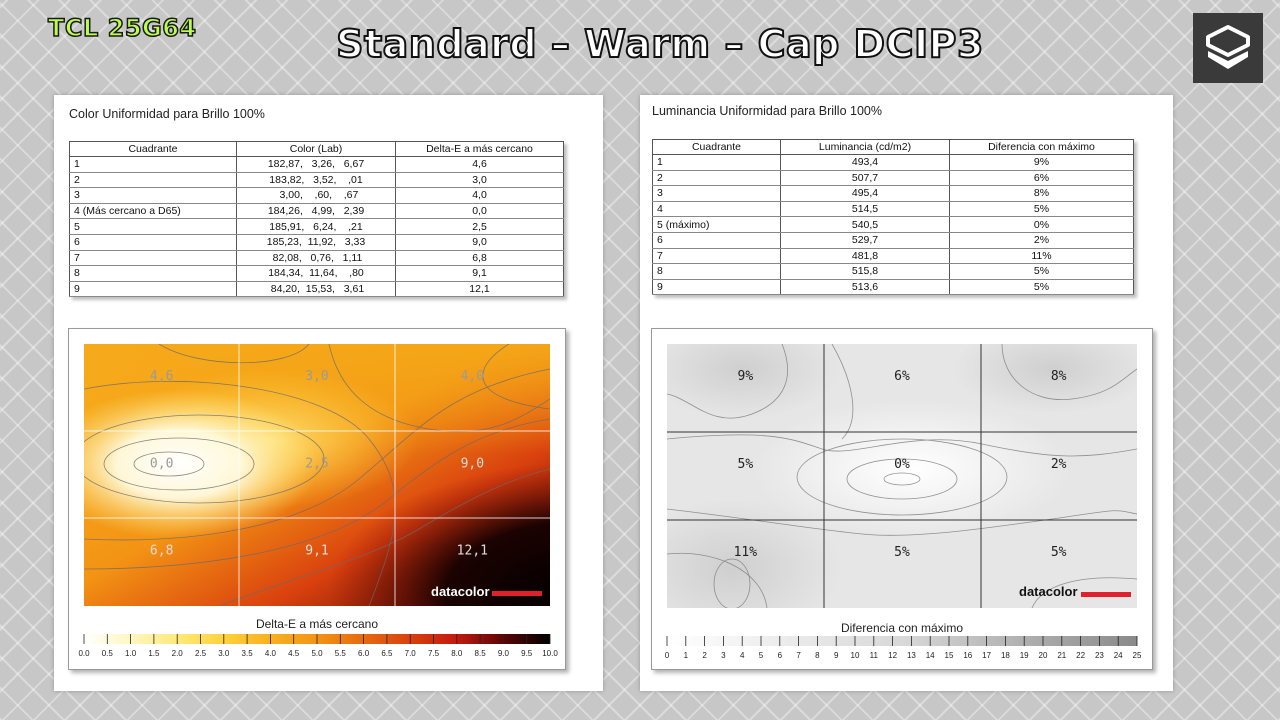  What do you see at coordinates (317, 653) in the screenshot?
I see `scale-label: 5.0` at bounding box center [317, 653].